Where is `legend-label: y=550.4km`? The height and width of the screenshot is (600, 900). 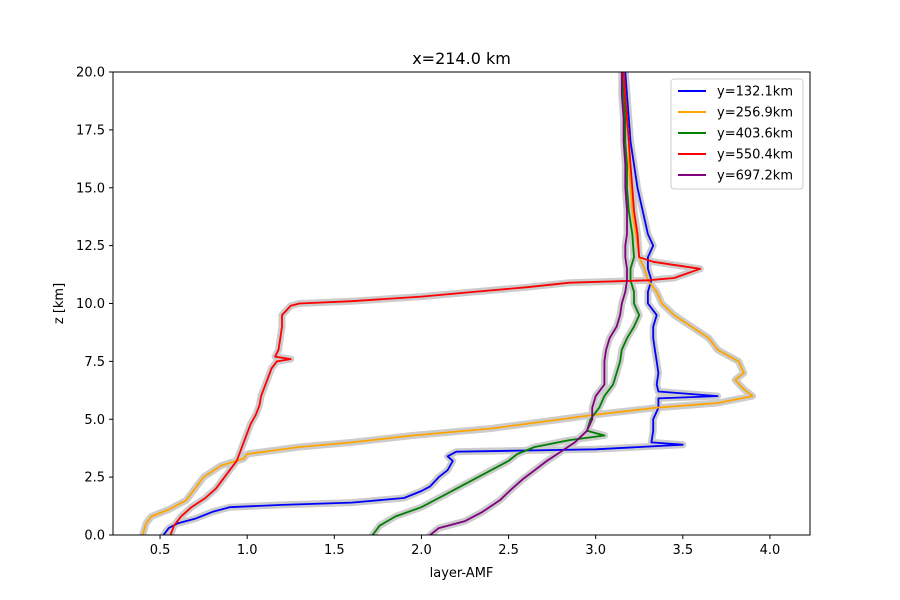
legend-label: y=550.4km is located at coordinates (755, 155).